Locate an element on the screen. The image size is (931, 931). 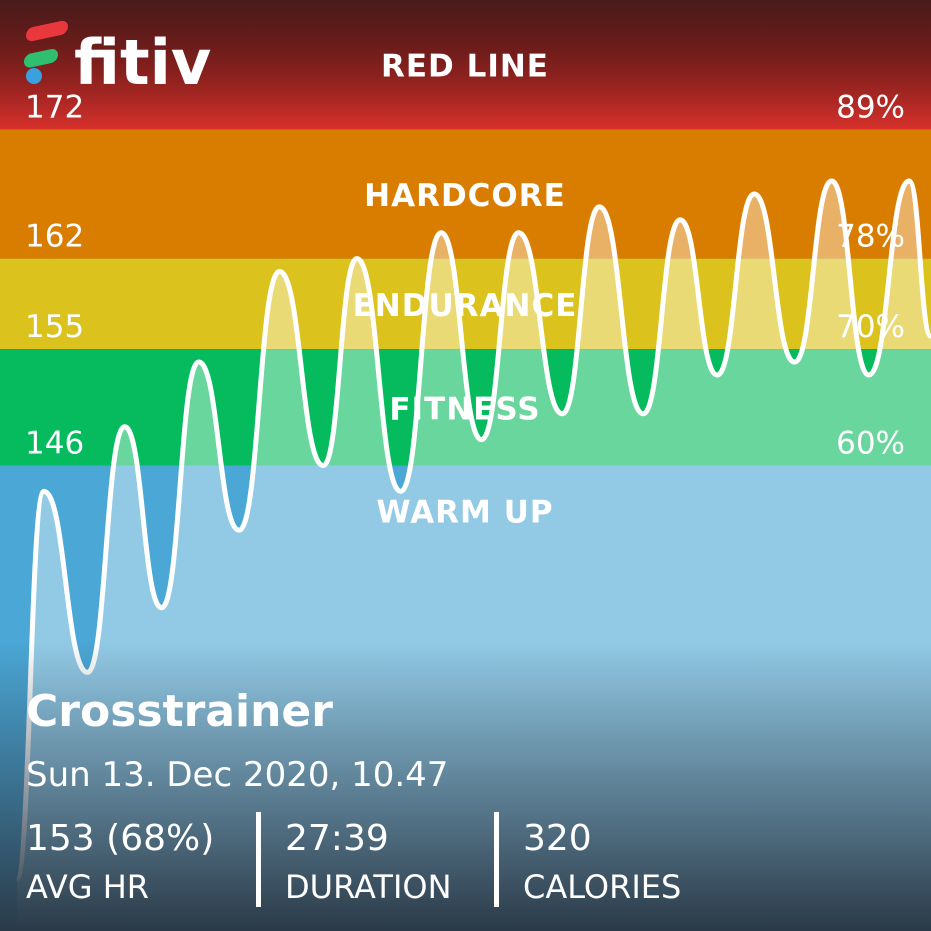
zone-name: FITNESS is located at coordinates (464, 409).